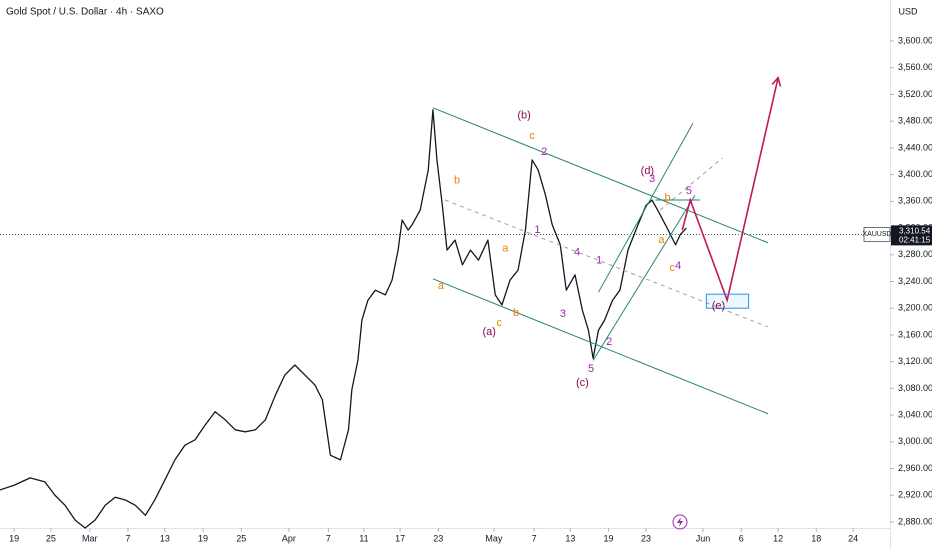  What do you see at coordinates (363, 538) in the screenshot?
I see `x-tick-label: 11` at bounding box center [363, 538].